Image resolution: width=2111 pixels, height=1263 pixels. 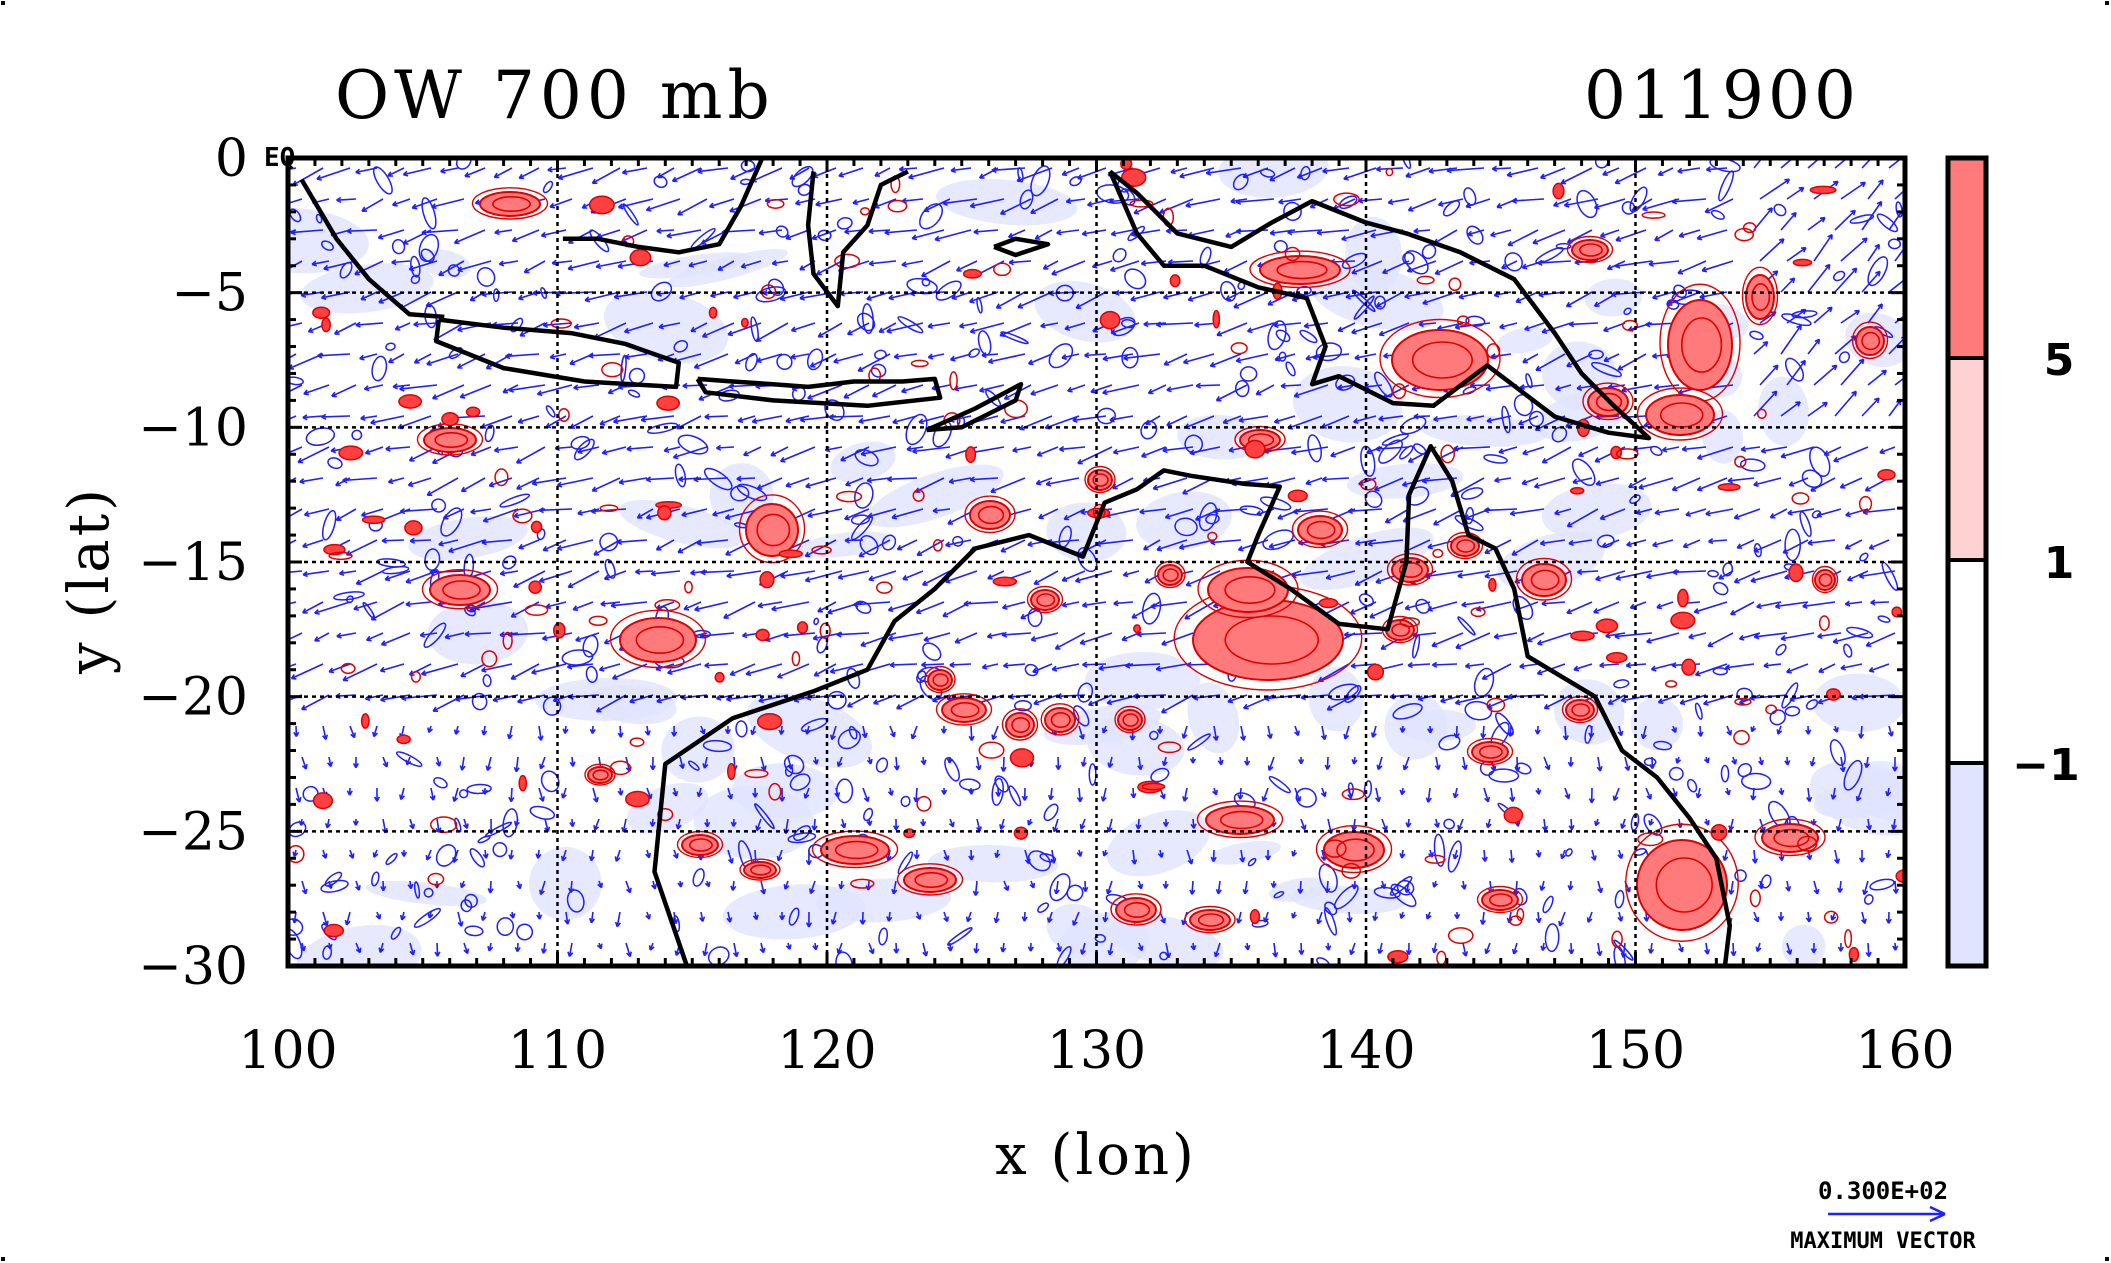 What do you see at coordinates (1967, 459) in the screenshot?
I see `colorbar-band-positive` at bounding box center [1967, 459].